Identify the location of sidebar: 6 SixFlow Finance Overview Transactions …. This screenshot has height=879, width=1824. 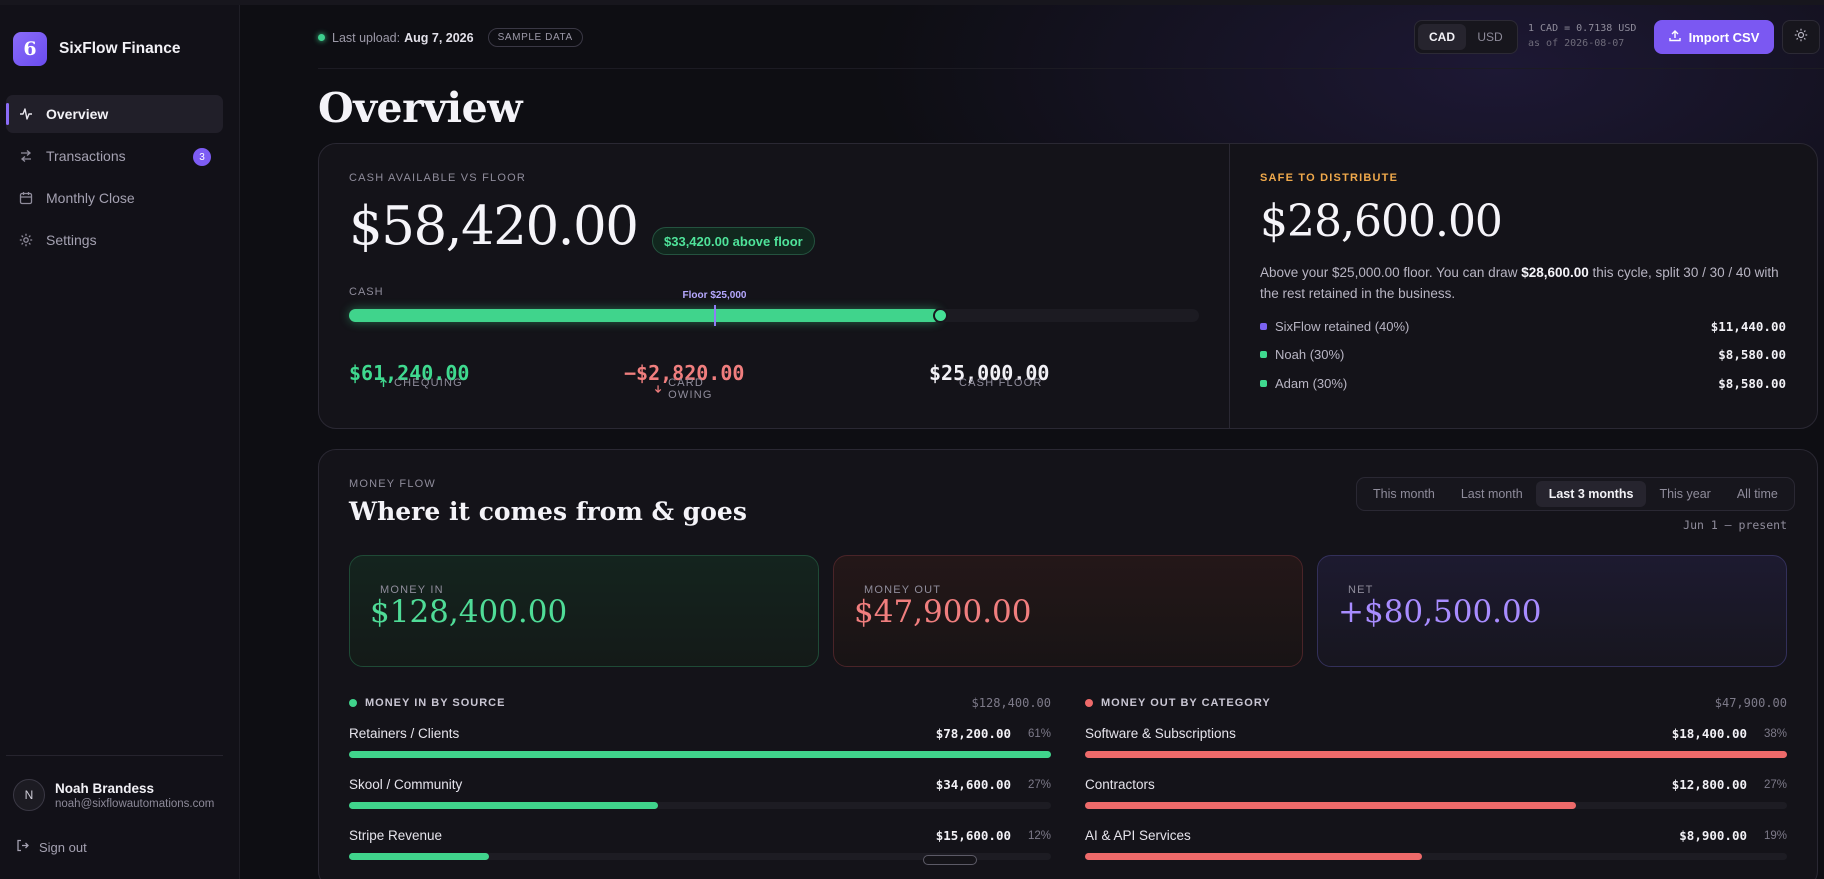
(120, 442).